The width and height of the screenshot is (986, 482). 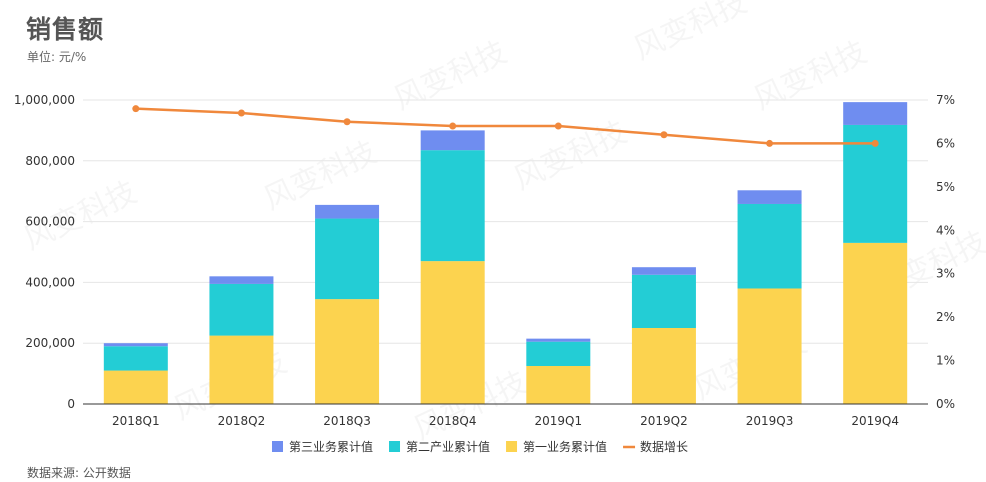 What do you see at coordinates (875, 421) in the screenshot?
I see `x-tick-label-2019Q4: 2019Q4` at bounding box center [875, 421].